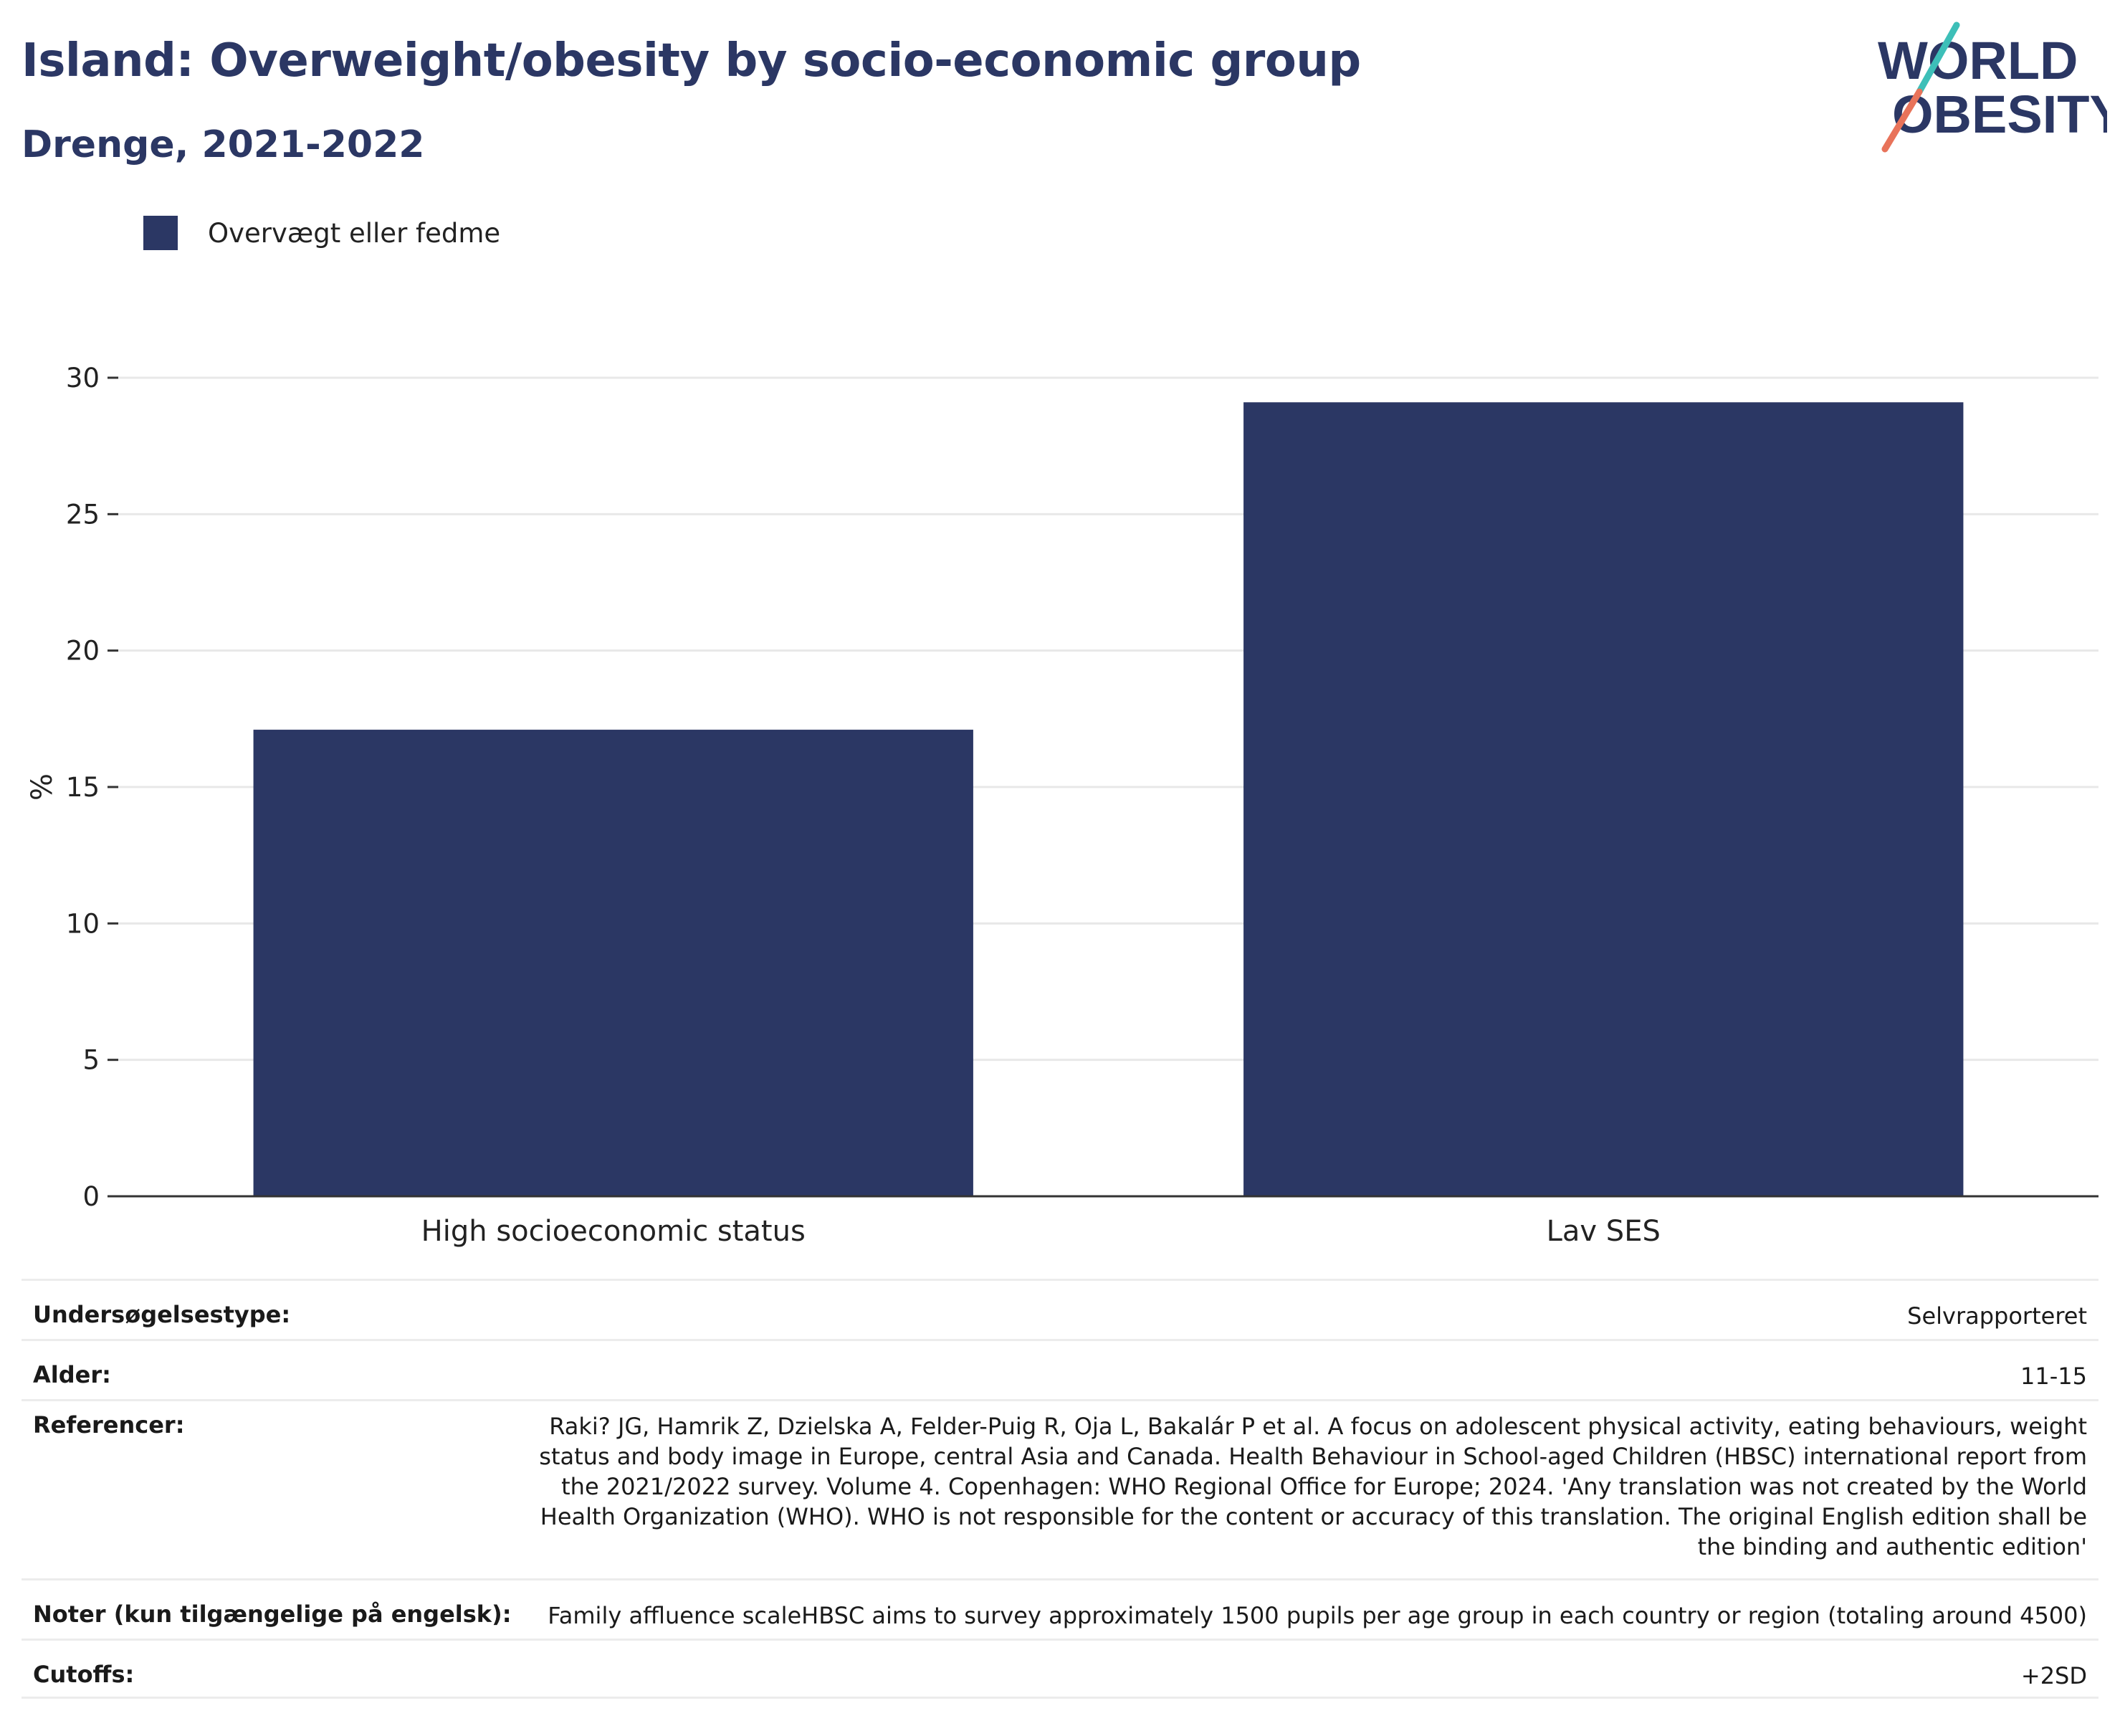 This screenshot has width=2120, height=1736. I want to click on meta-value: Selvrapporteret, so click(1997, 1316).